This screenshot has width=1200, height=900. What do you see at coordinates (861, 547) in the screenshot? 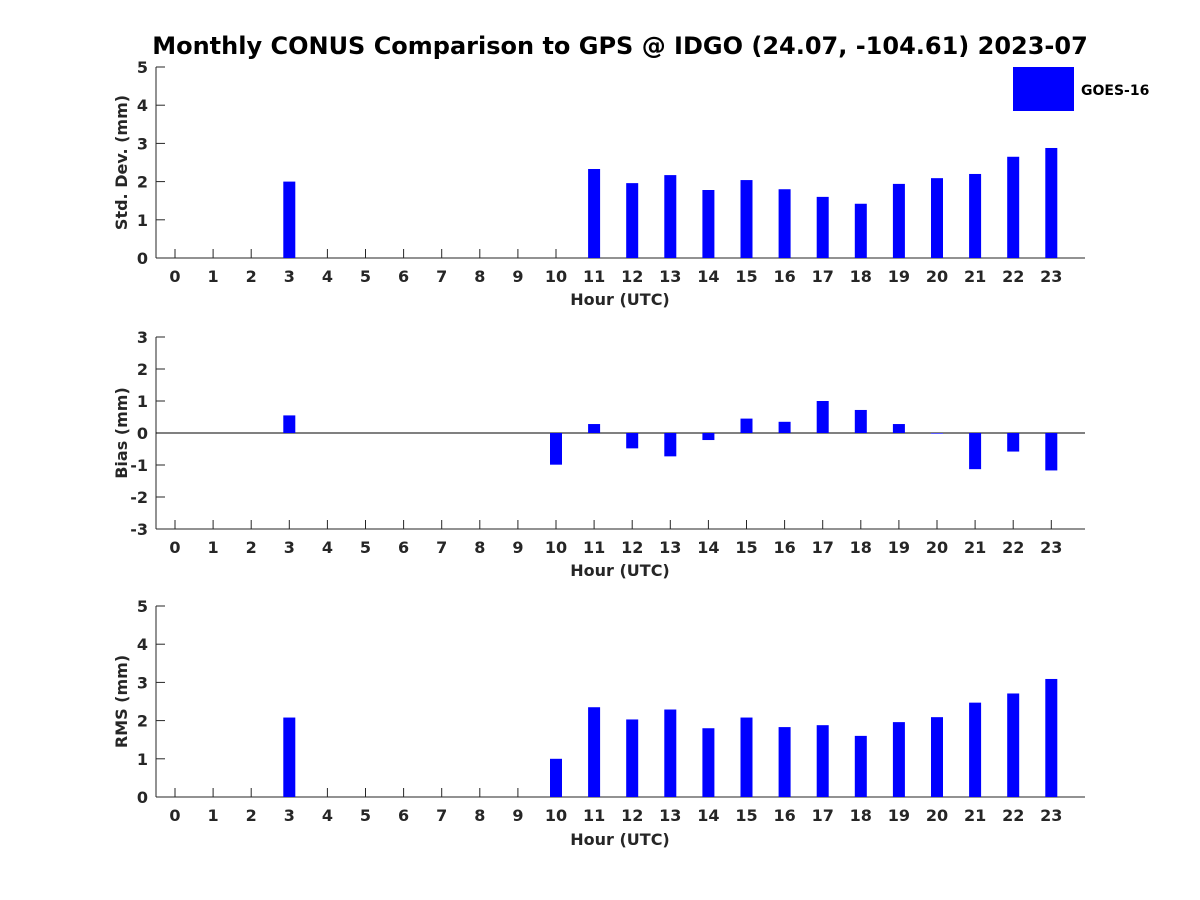
I see `x-tick-label: 18` at bounding box center [861, 547].